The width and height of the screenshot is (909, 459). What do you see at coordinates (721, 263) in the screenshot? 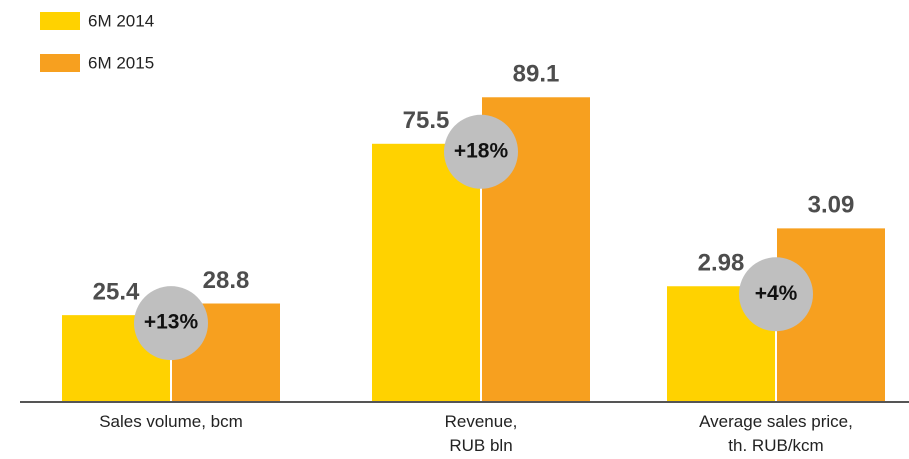
I see `value-label: 2.98` at bounding box center [721, 263].